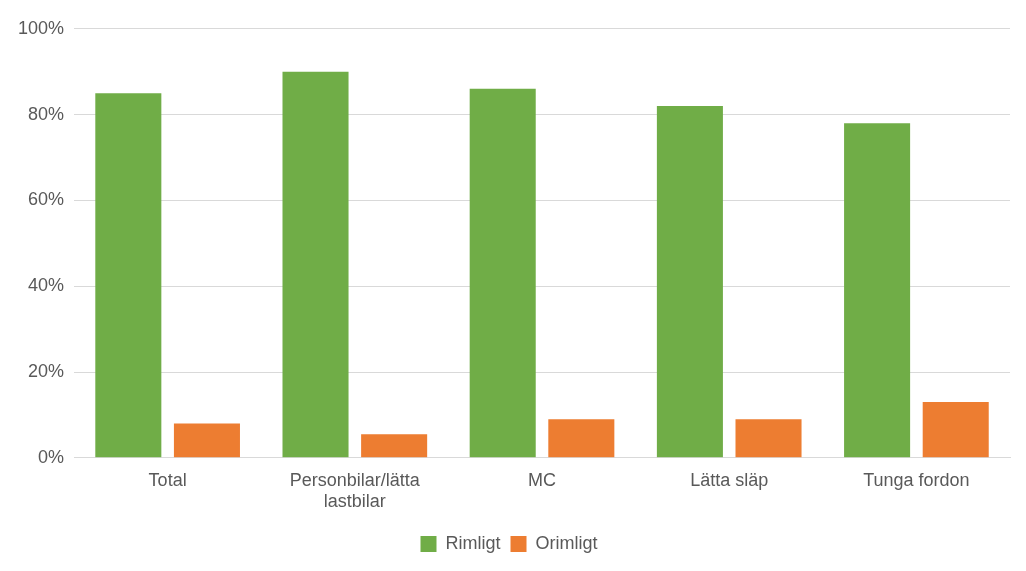 The image size is (1026, 571). I want to click on y-tick-label: 40%, so click(46, 285).